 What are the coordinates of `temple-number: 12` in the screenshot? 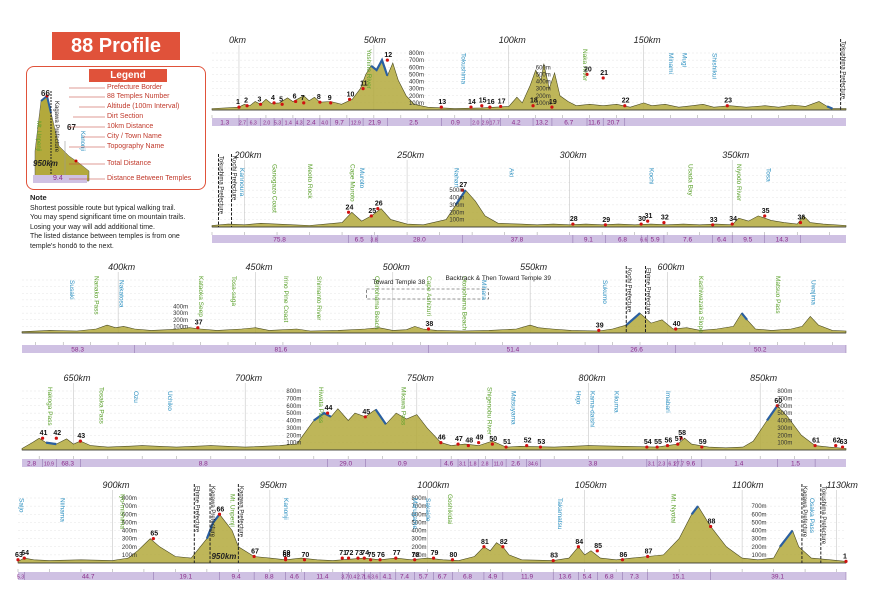 It's located at (388, 55).